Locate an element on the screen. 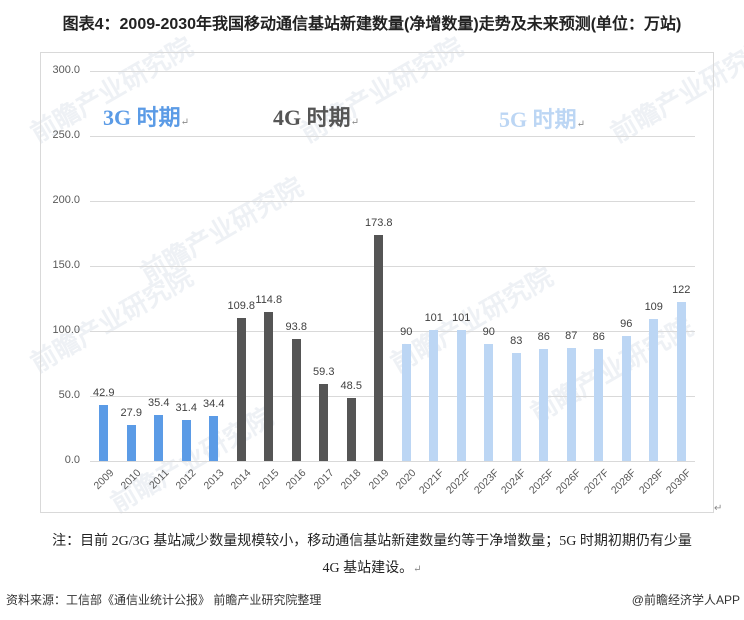 The width and height of the screenshot is (744, 620). value-label: 96 is located at coordinates (626, 324).